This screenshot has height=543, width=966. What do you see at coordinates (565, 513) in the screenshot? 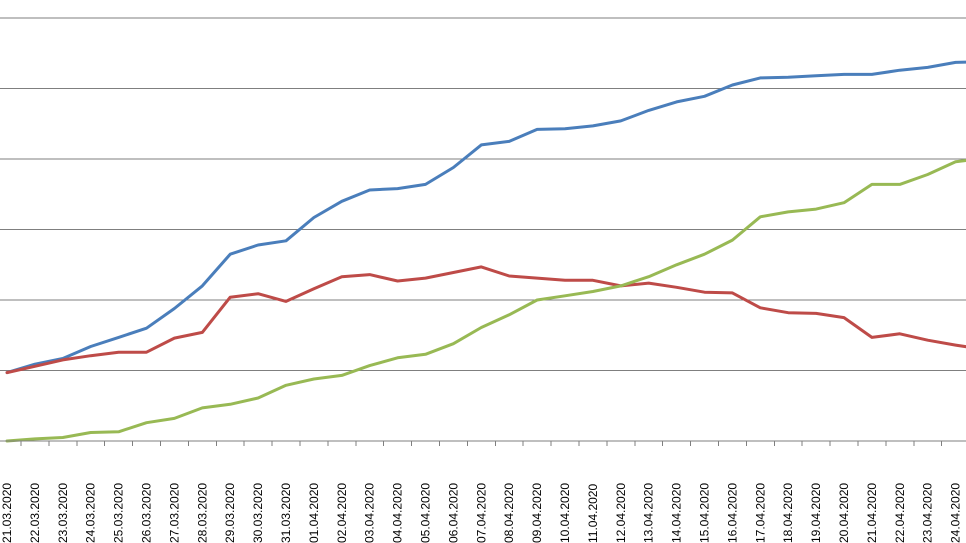
I see `x-tick-label: 10.04.2020` at bounding box center [565, 513].